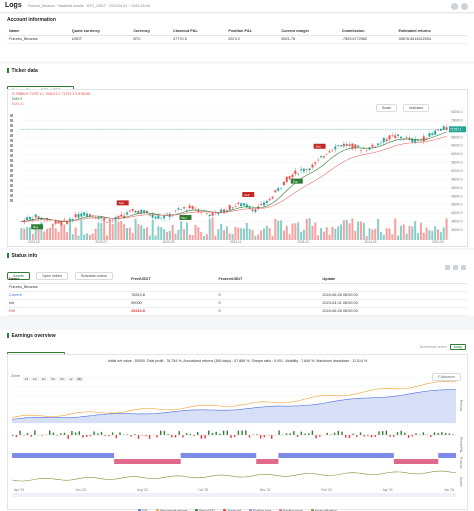  What do you see at coordinates (205, 510) in the screenshot?
I see `legend-item: Period P&L` at bounding box center [205, 510].